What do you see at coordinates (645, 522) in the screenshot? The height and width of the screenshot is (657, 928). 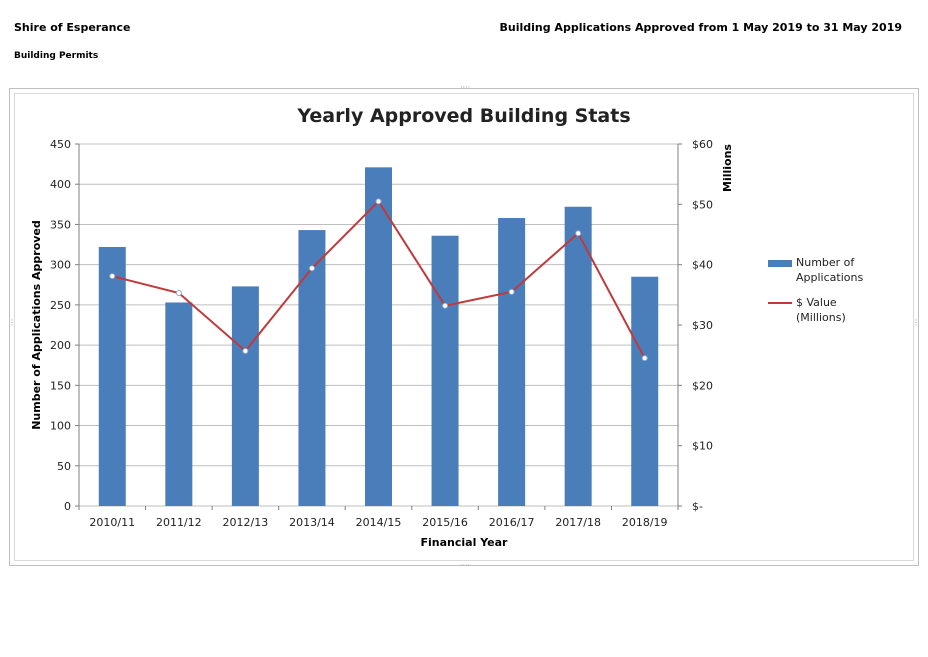 I see `x-tick-label: 2018/19` at bounding box center [645, 522].